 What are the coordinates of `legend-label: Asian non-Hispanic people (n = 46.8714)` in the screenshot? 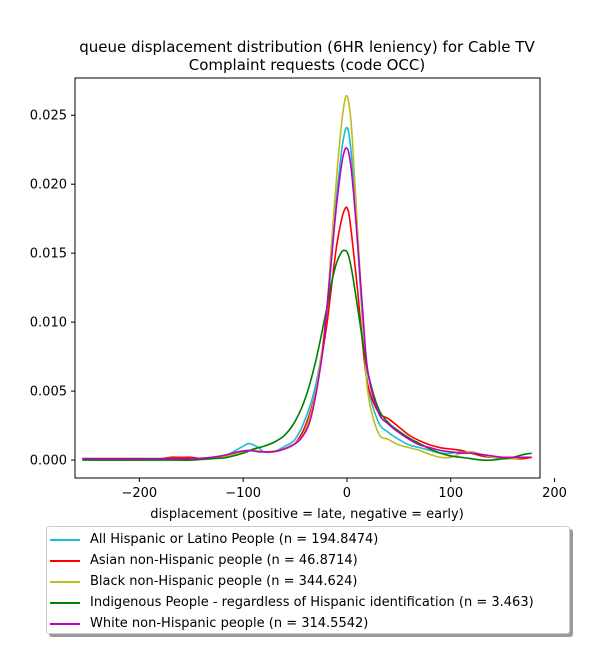 It's located at (224, 560).